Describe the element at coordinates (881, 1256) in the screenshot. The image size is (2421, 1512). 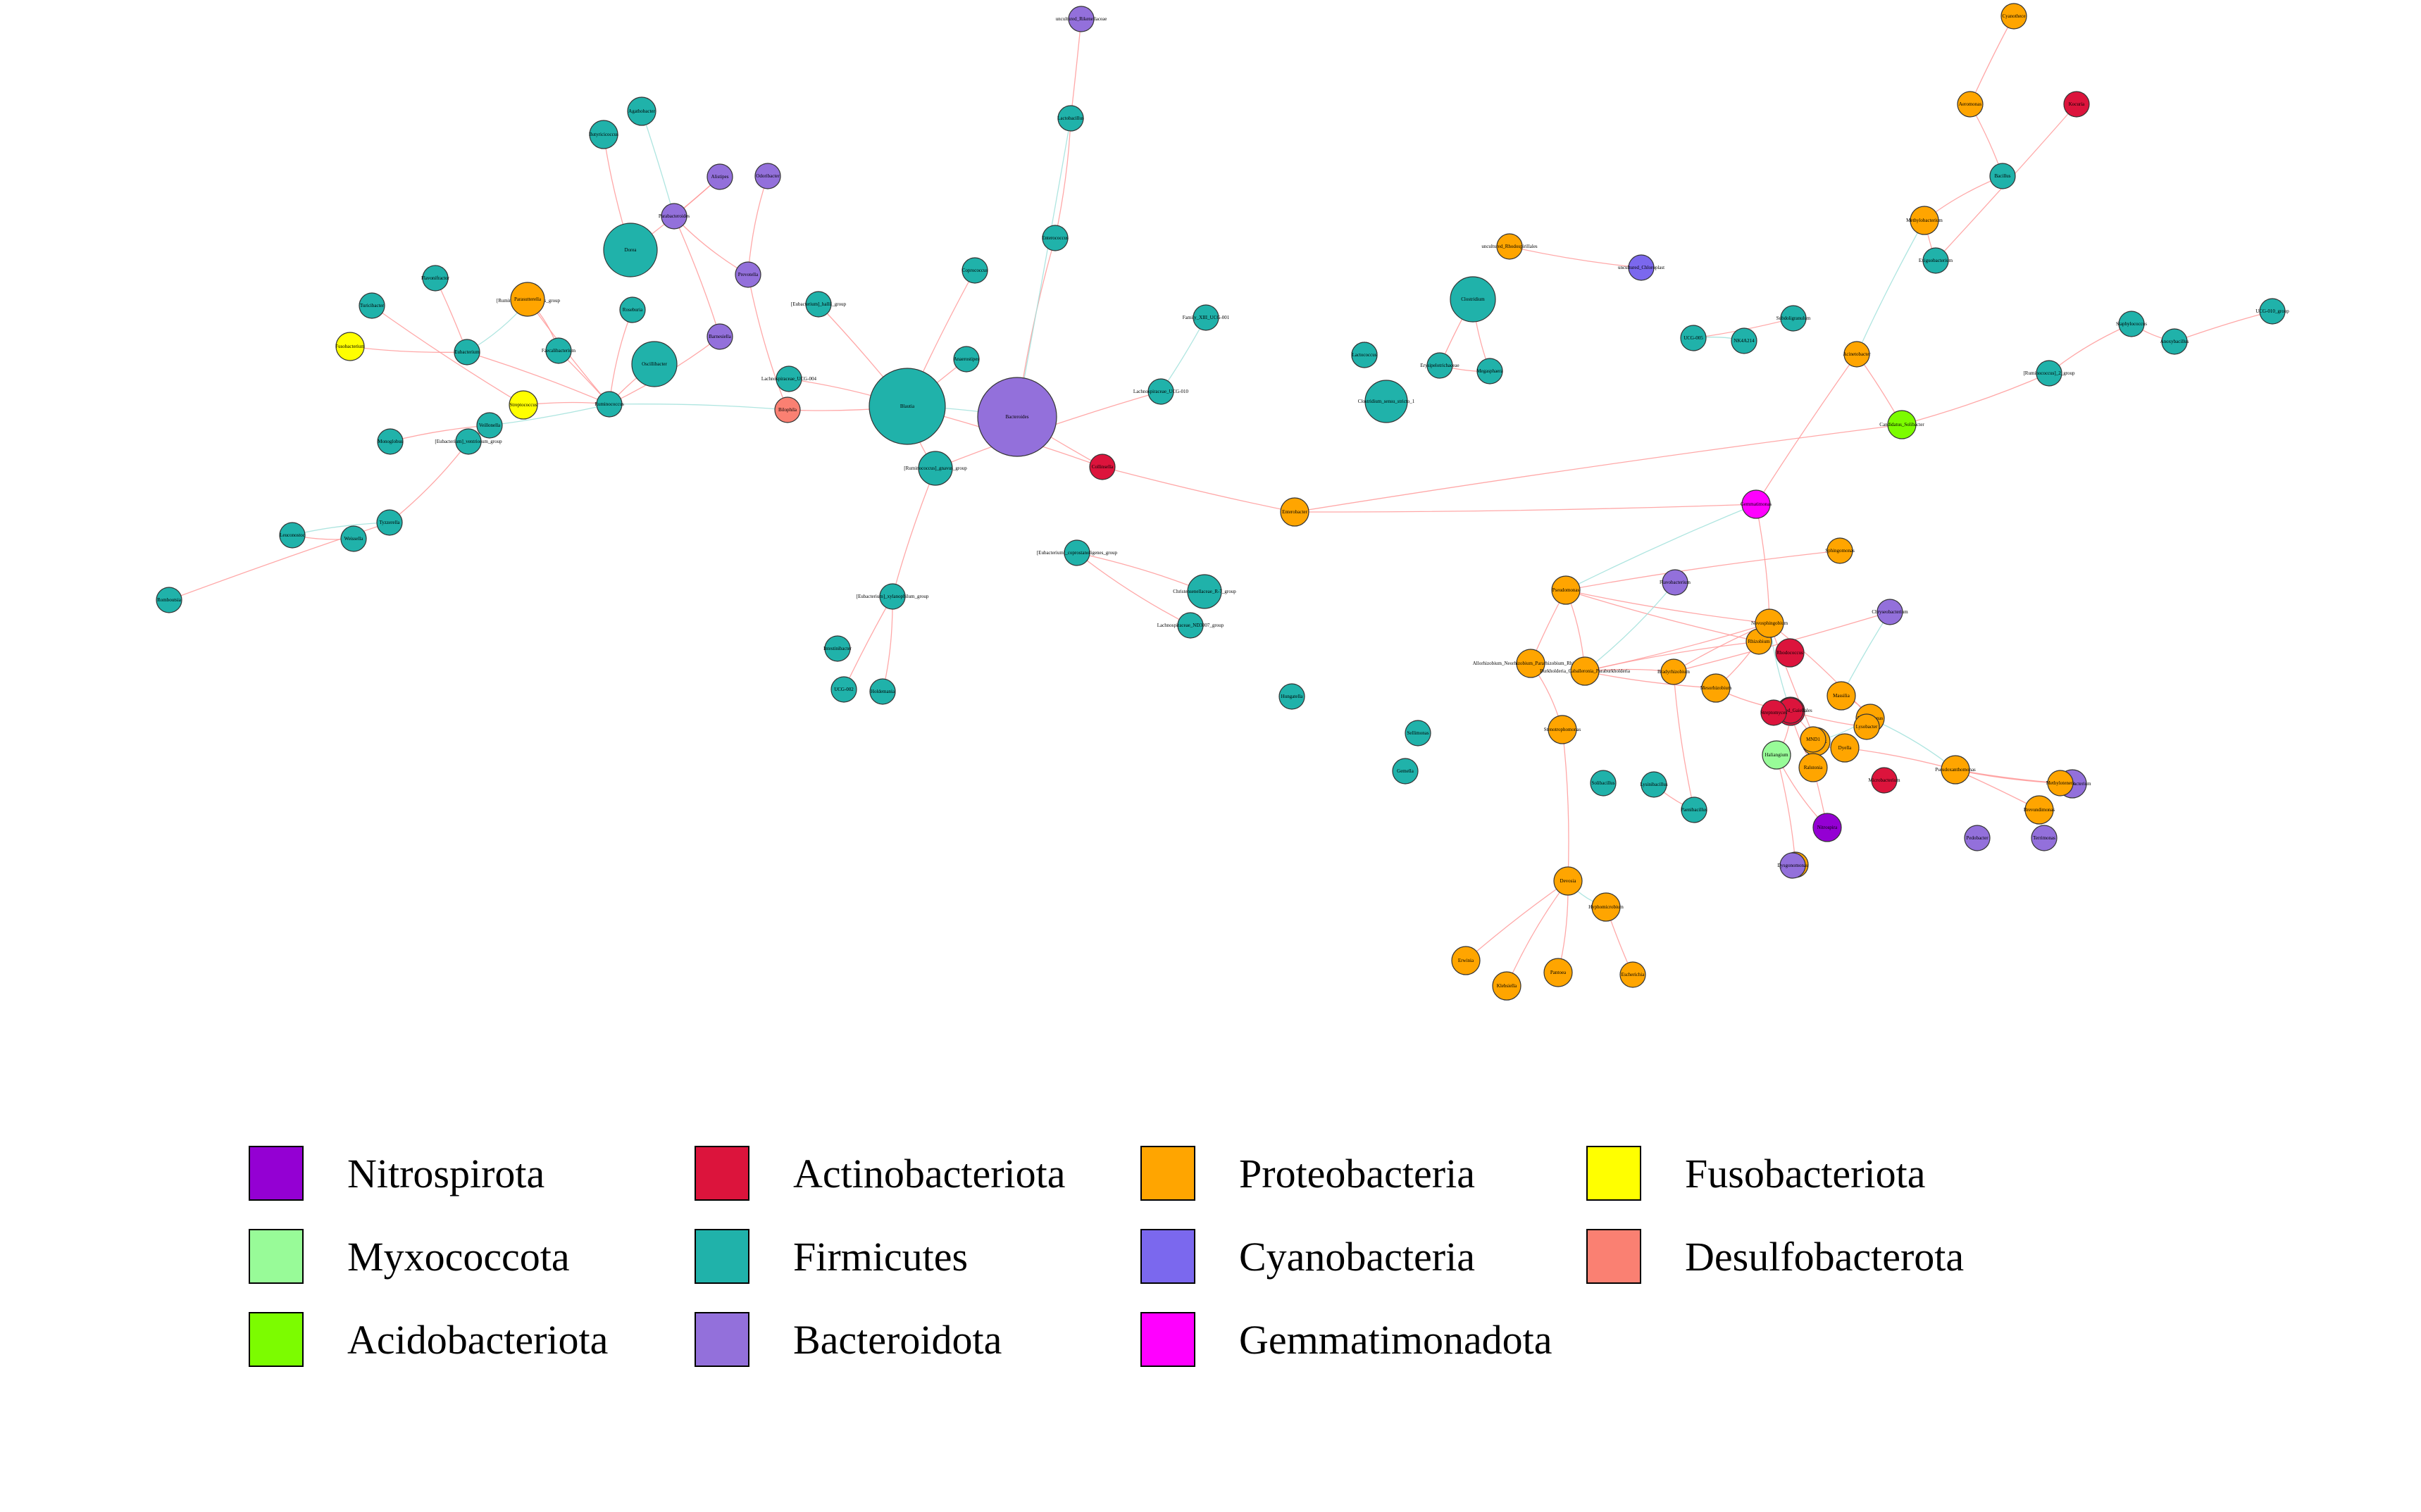
I see `legend-label-firmicutes: Firmicutes` at that location.